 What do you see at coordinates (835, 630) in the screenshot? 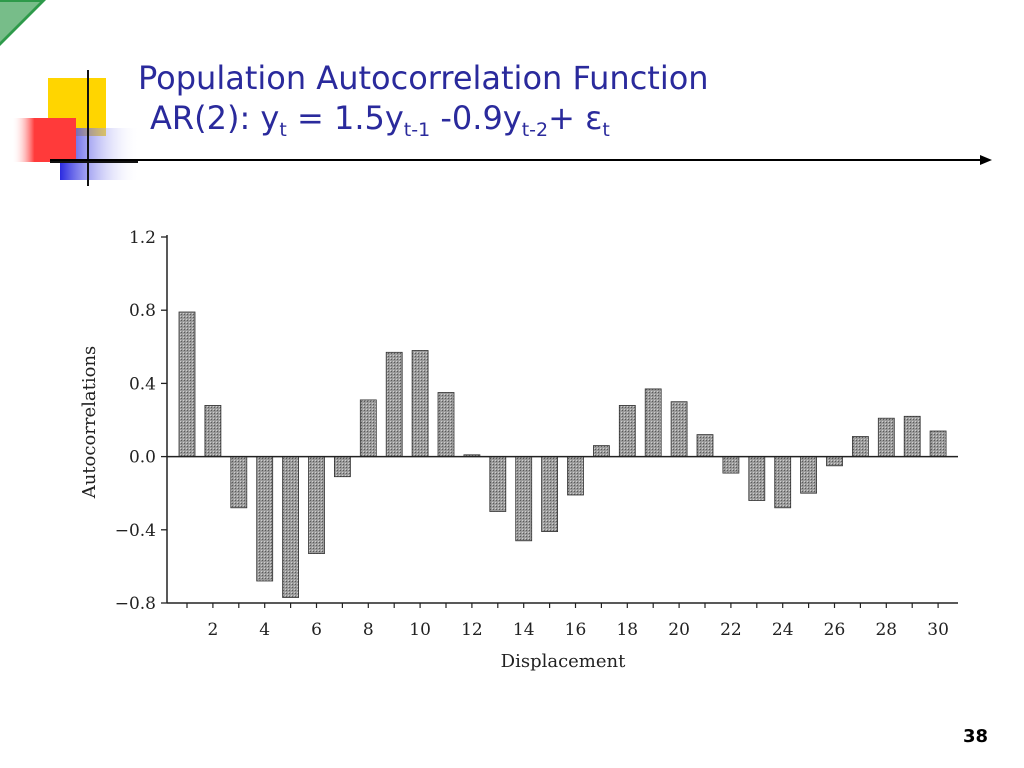
I see `x-tick-label: 26` at bounding box center [835, 630].